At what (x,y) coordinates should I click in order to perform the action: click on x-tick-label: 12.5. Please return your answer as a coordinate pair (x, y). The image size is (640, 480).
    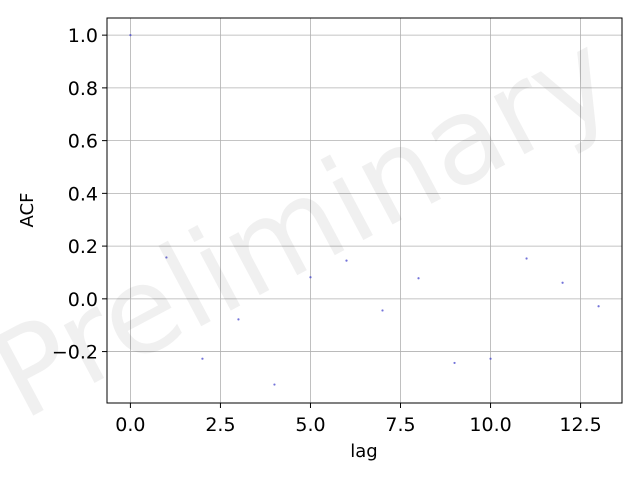
    Looking at the image, I should click on (580, 425).